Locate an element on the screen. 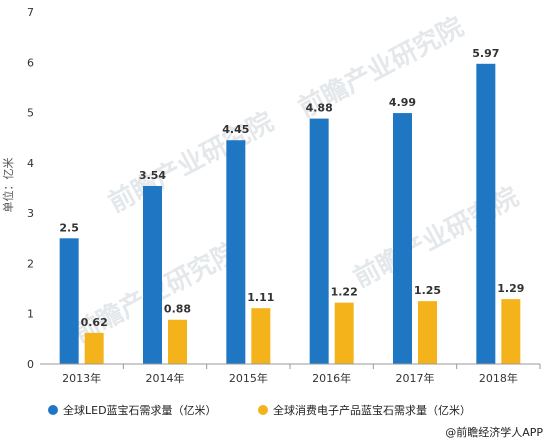 Image resolution: width=549 pixels, height=444 pixels. legend: 全球LED蓝宝石需求量（亿米） 全球消费电子产品蓝宝石需求量（亿米） is located at coordinates (259, 410).